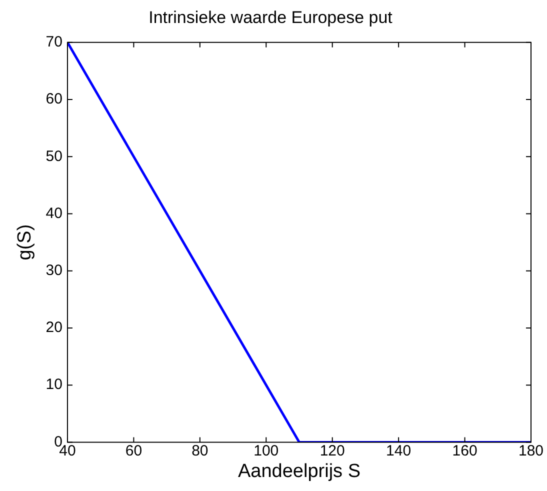 The width and height of the screenshot is (547, 491). What do you see at coordinates (58, 441) in the screenshot?
I see `y-tick-label: 0` at bounding box center [58, 441].